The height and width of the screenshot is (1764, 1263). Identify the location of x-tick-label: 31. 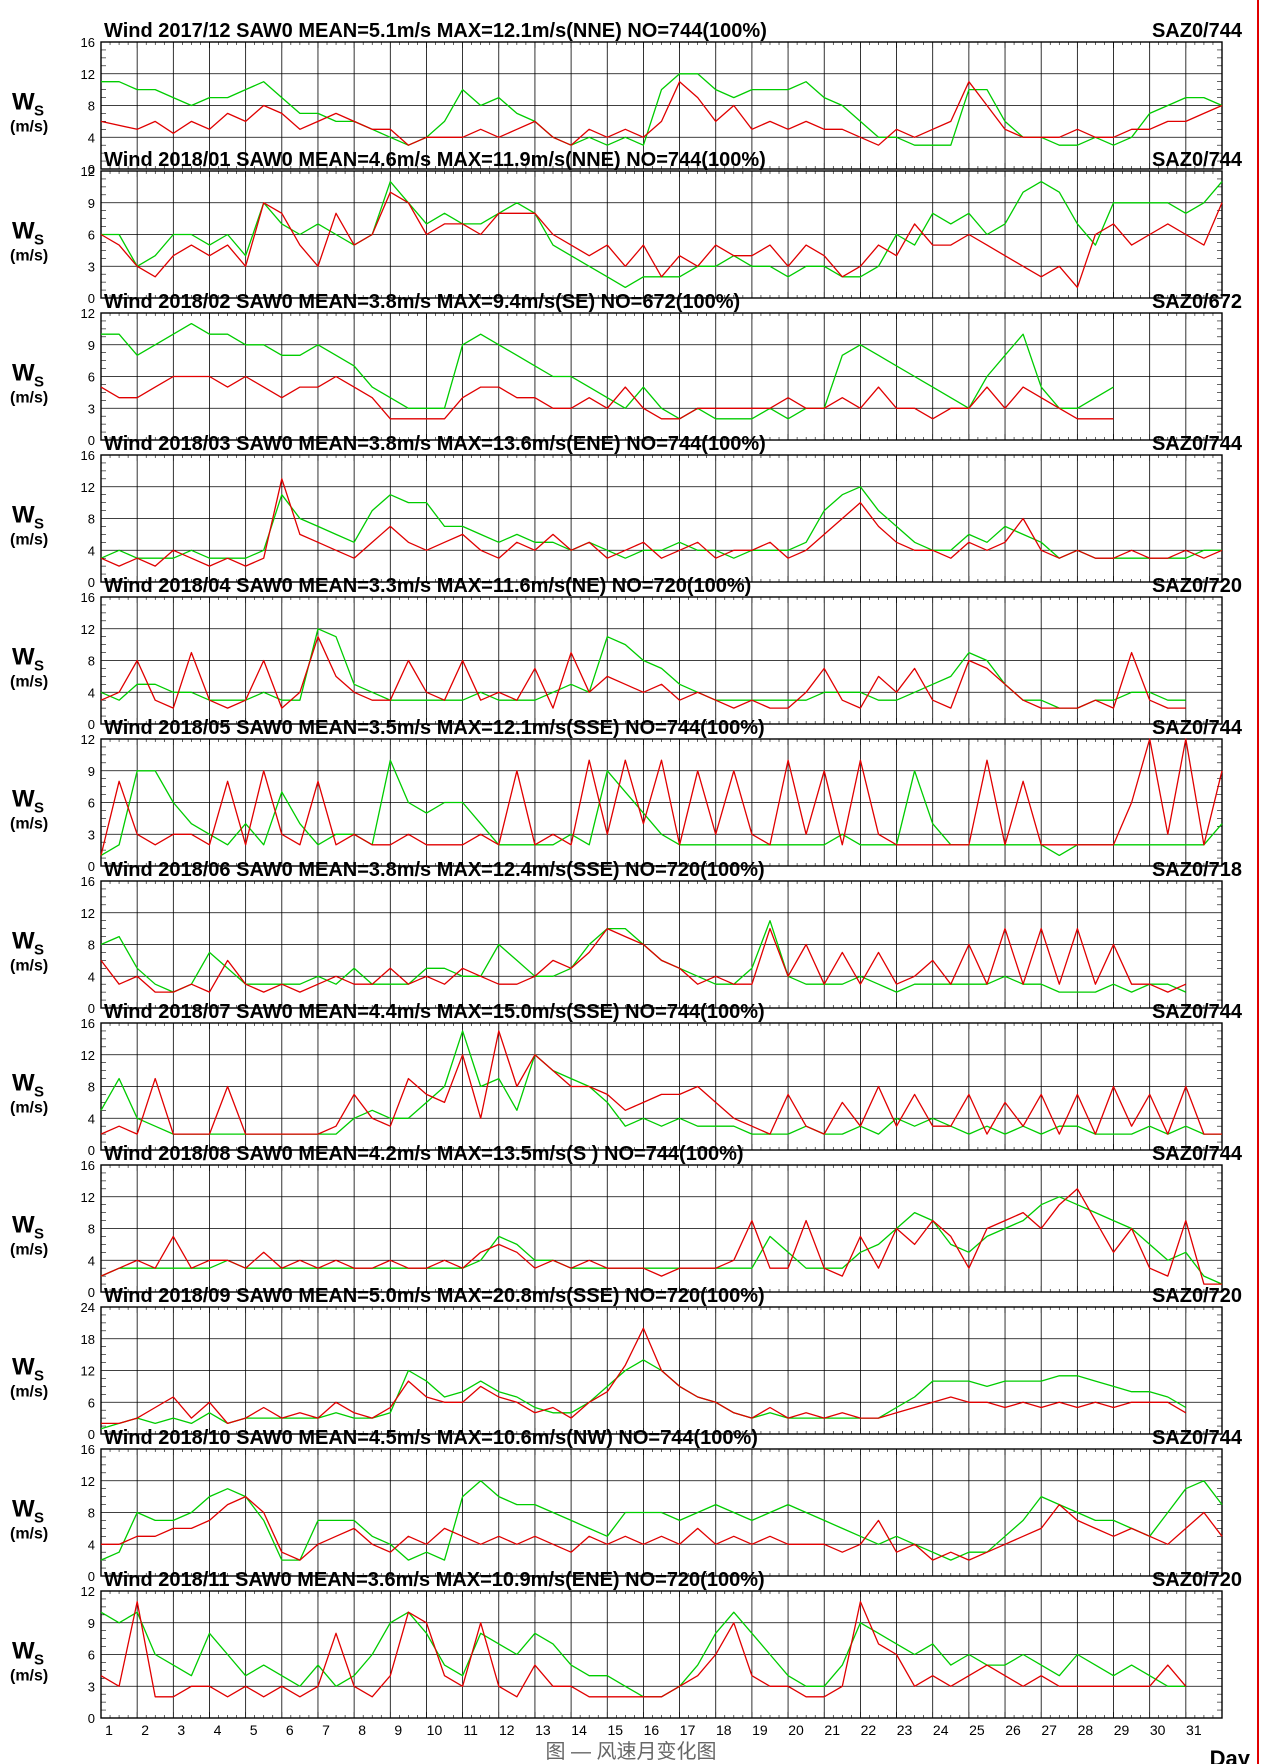
(1194, 1730).